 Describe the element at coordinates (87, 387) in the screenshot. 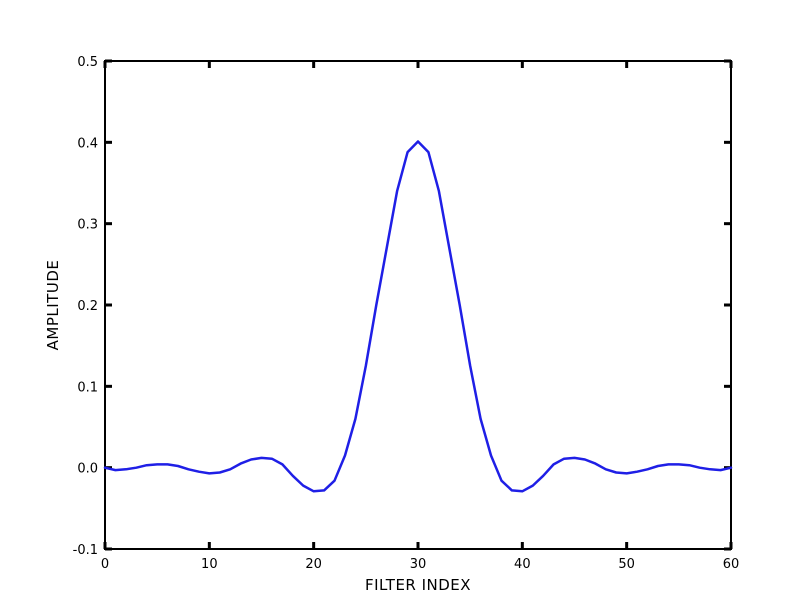

I see `y-tick-label: 0.1` at that location.